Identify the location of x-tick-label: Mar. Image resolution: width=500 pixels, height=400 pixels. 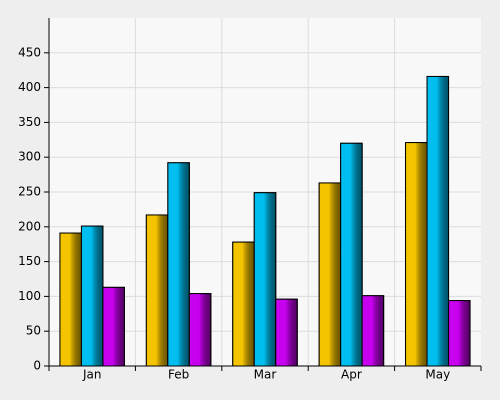
(265, 375).